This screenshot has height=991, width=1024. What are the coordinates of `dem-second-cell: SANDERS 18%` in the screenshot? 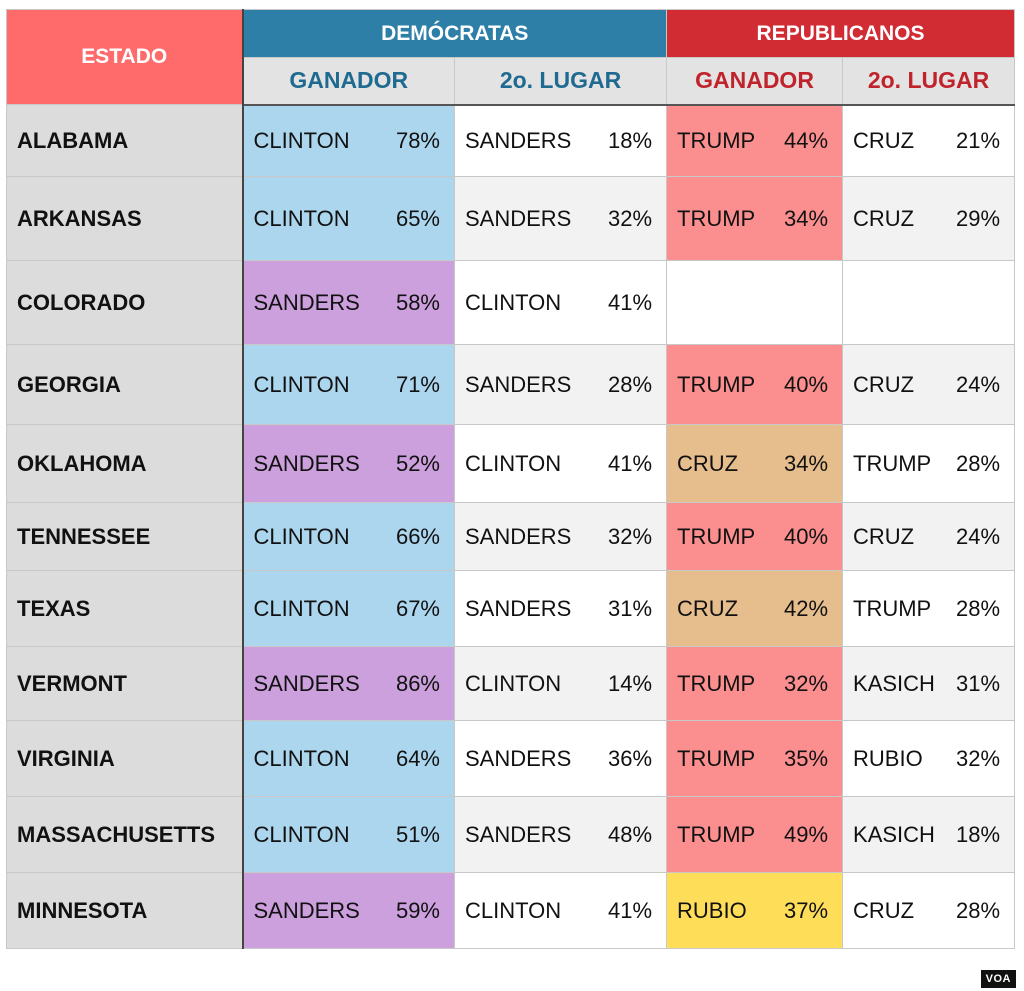 It's located at (560, 140).